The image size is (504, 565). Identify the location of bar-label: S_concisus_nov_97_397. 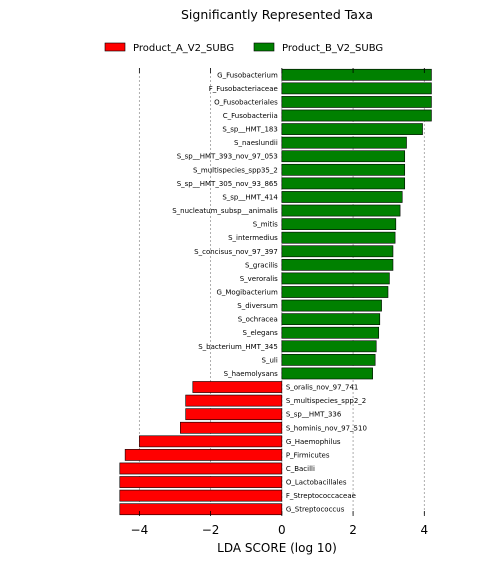
(236, 252).